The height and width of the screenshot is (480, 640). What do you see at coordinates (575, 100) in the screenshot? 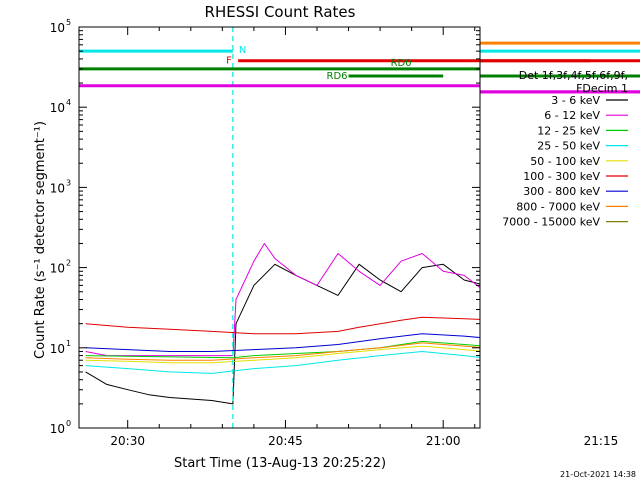
I see `legend-entry-label-0: 3 - 6 keV` at bounding box center [575, 100].